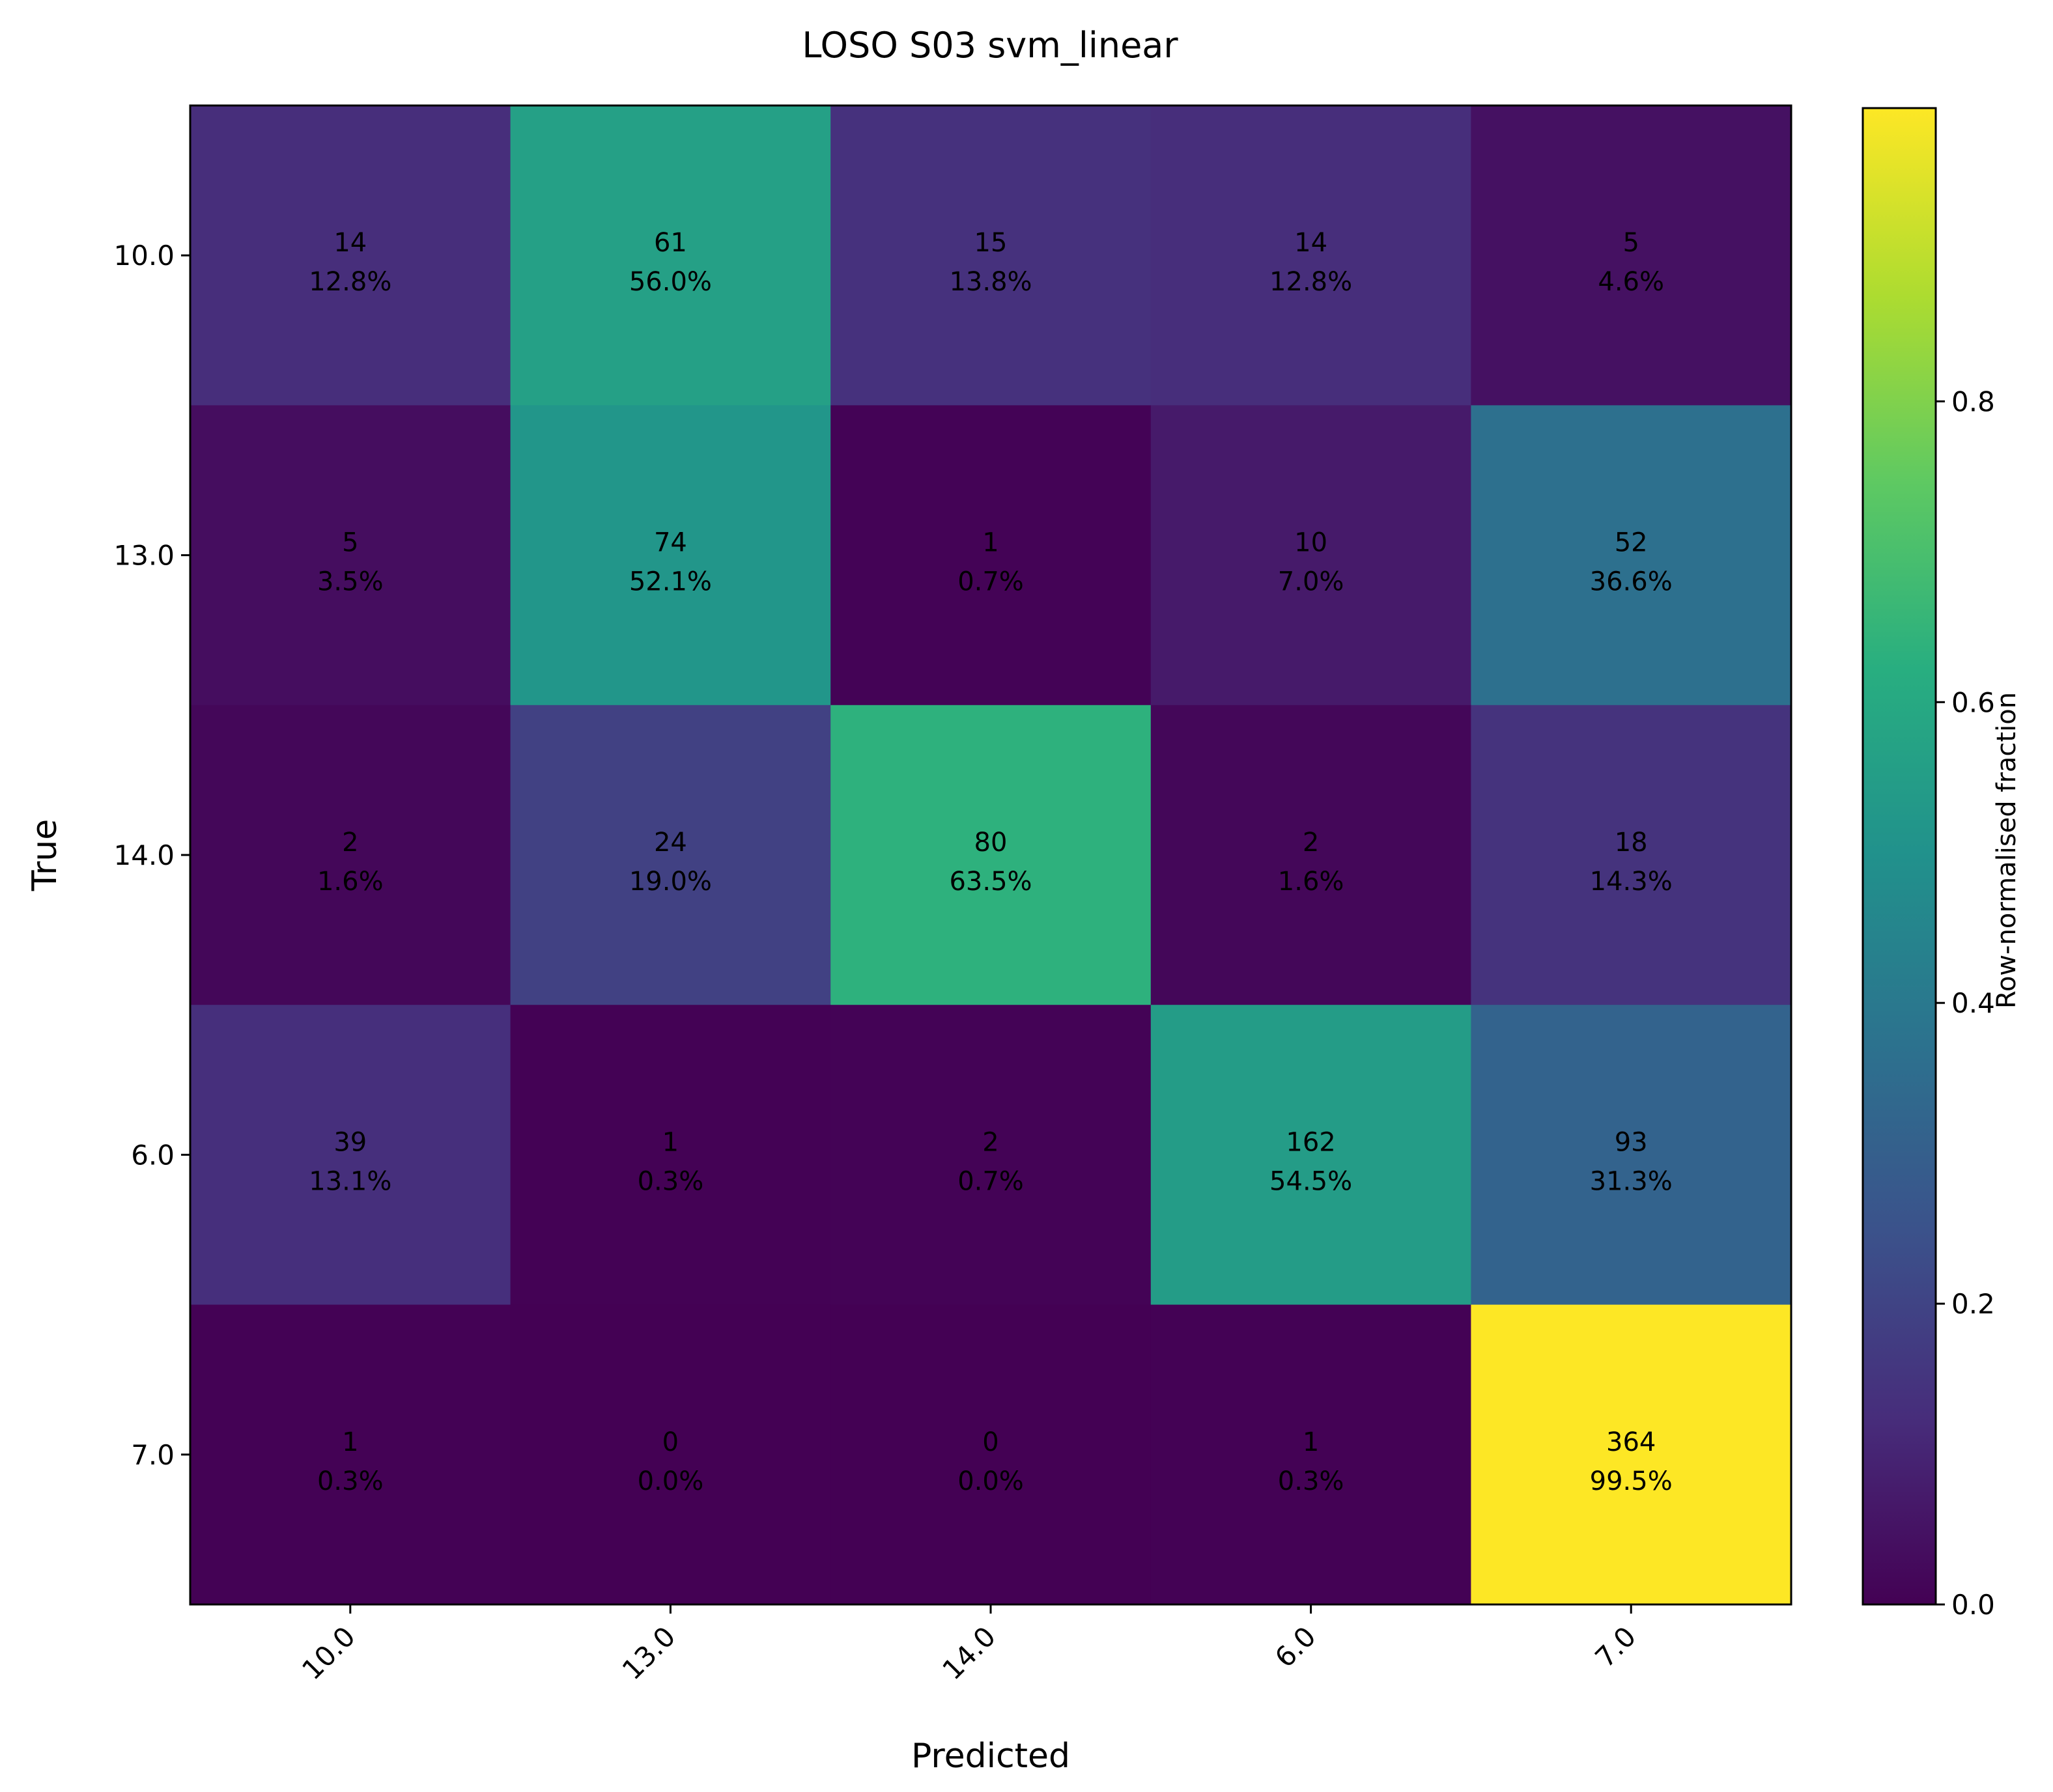 The image size is (2053, 1792). I want to click on cell-percent-label: 13.1%, so click(350, 1181).